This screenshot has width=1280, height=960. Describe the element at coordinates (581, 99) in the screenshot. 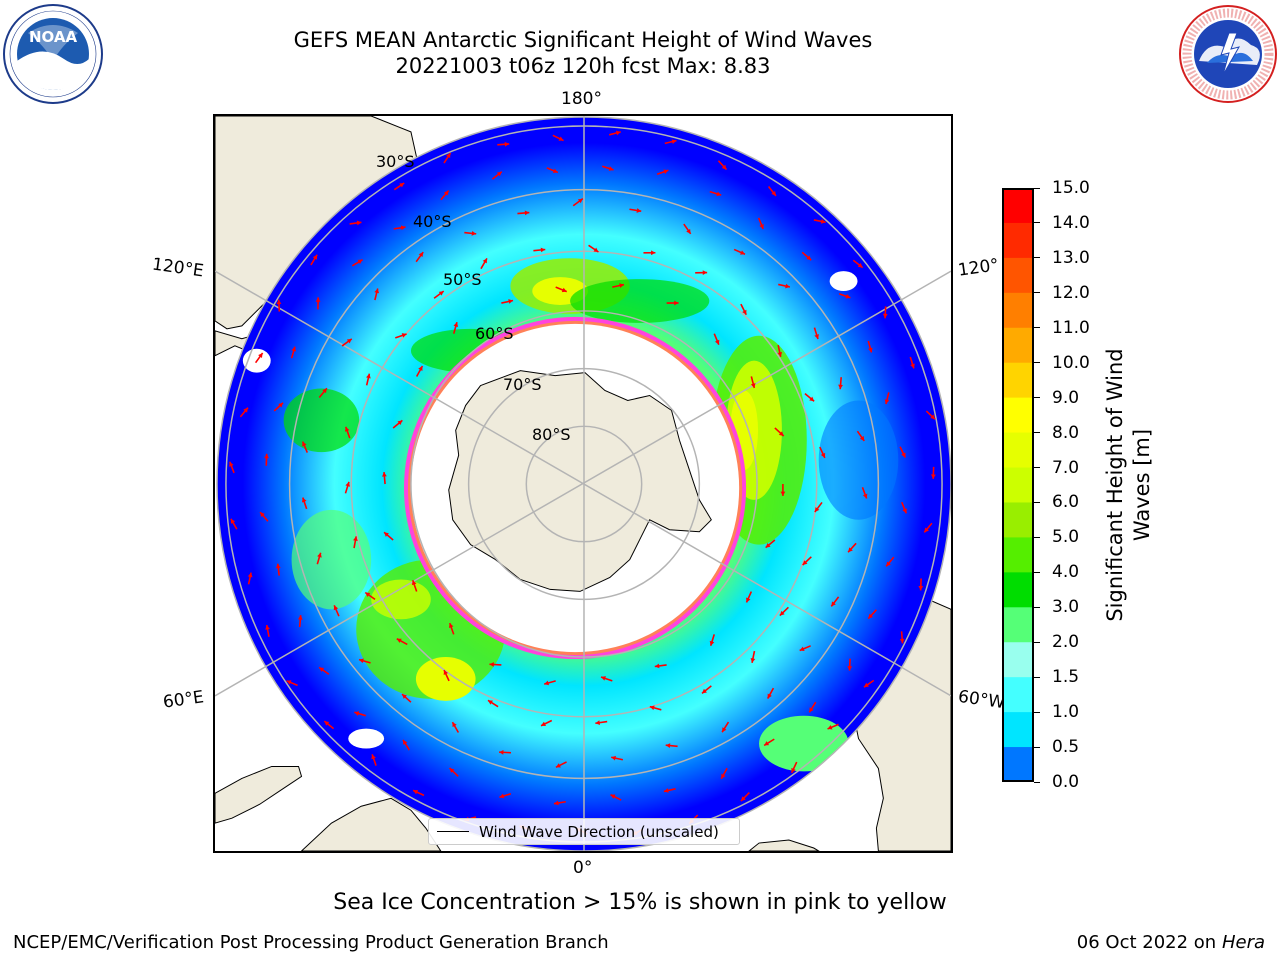

I see `lon-label-180: 180°` at that location.